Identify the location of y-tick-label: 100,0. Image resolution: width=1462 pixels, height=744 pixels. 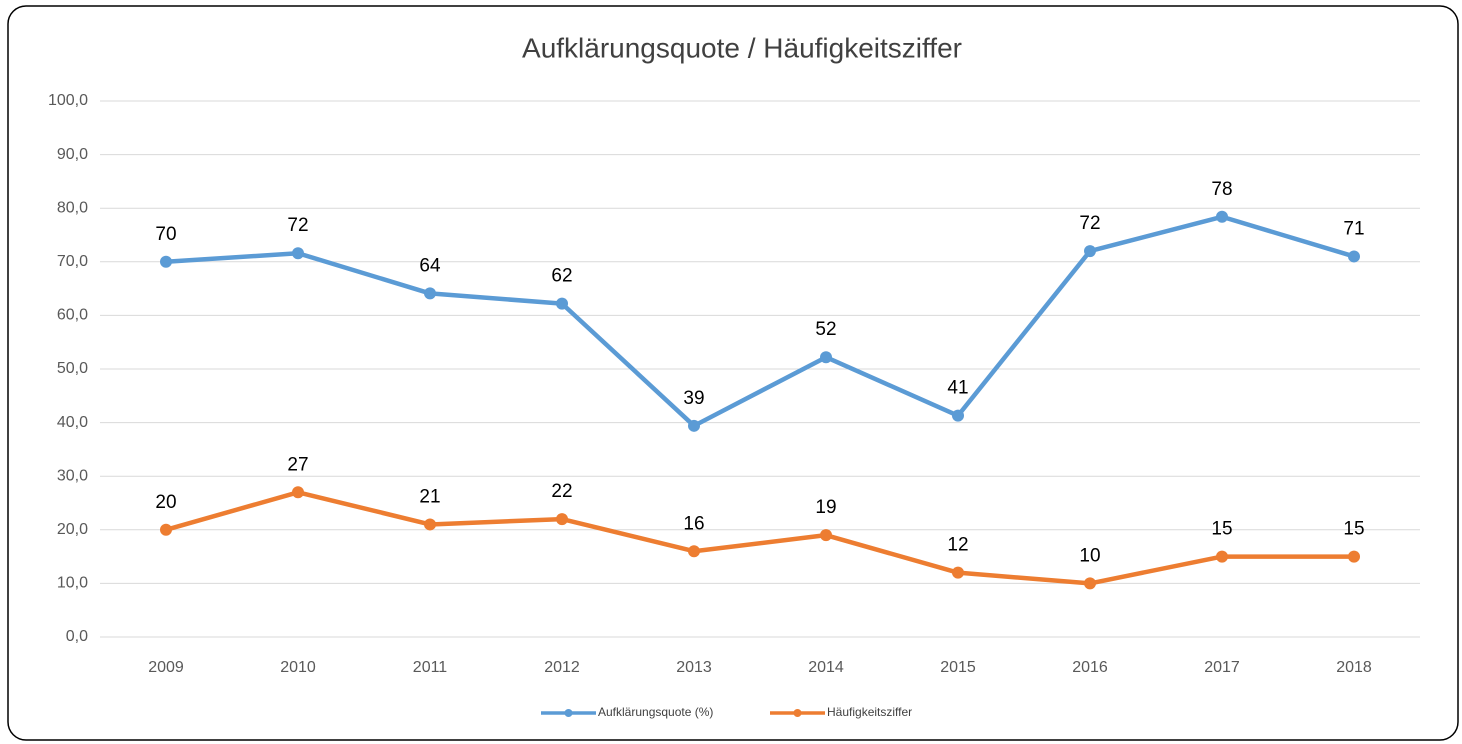
(68, 100).